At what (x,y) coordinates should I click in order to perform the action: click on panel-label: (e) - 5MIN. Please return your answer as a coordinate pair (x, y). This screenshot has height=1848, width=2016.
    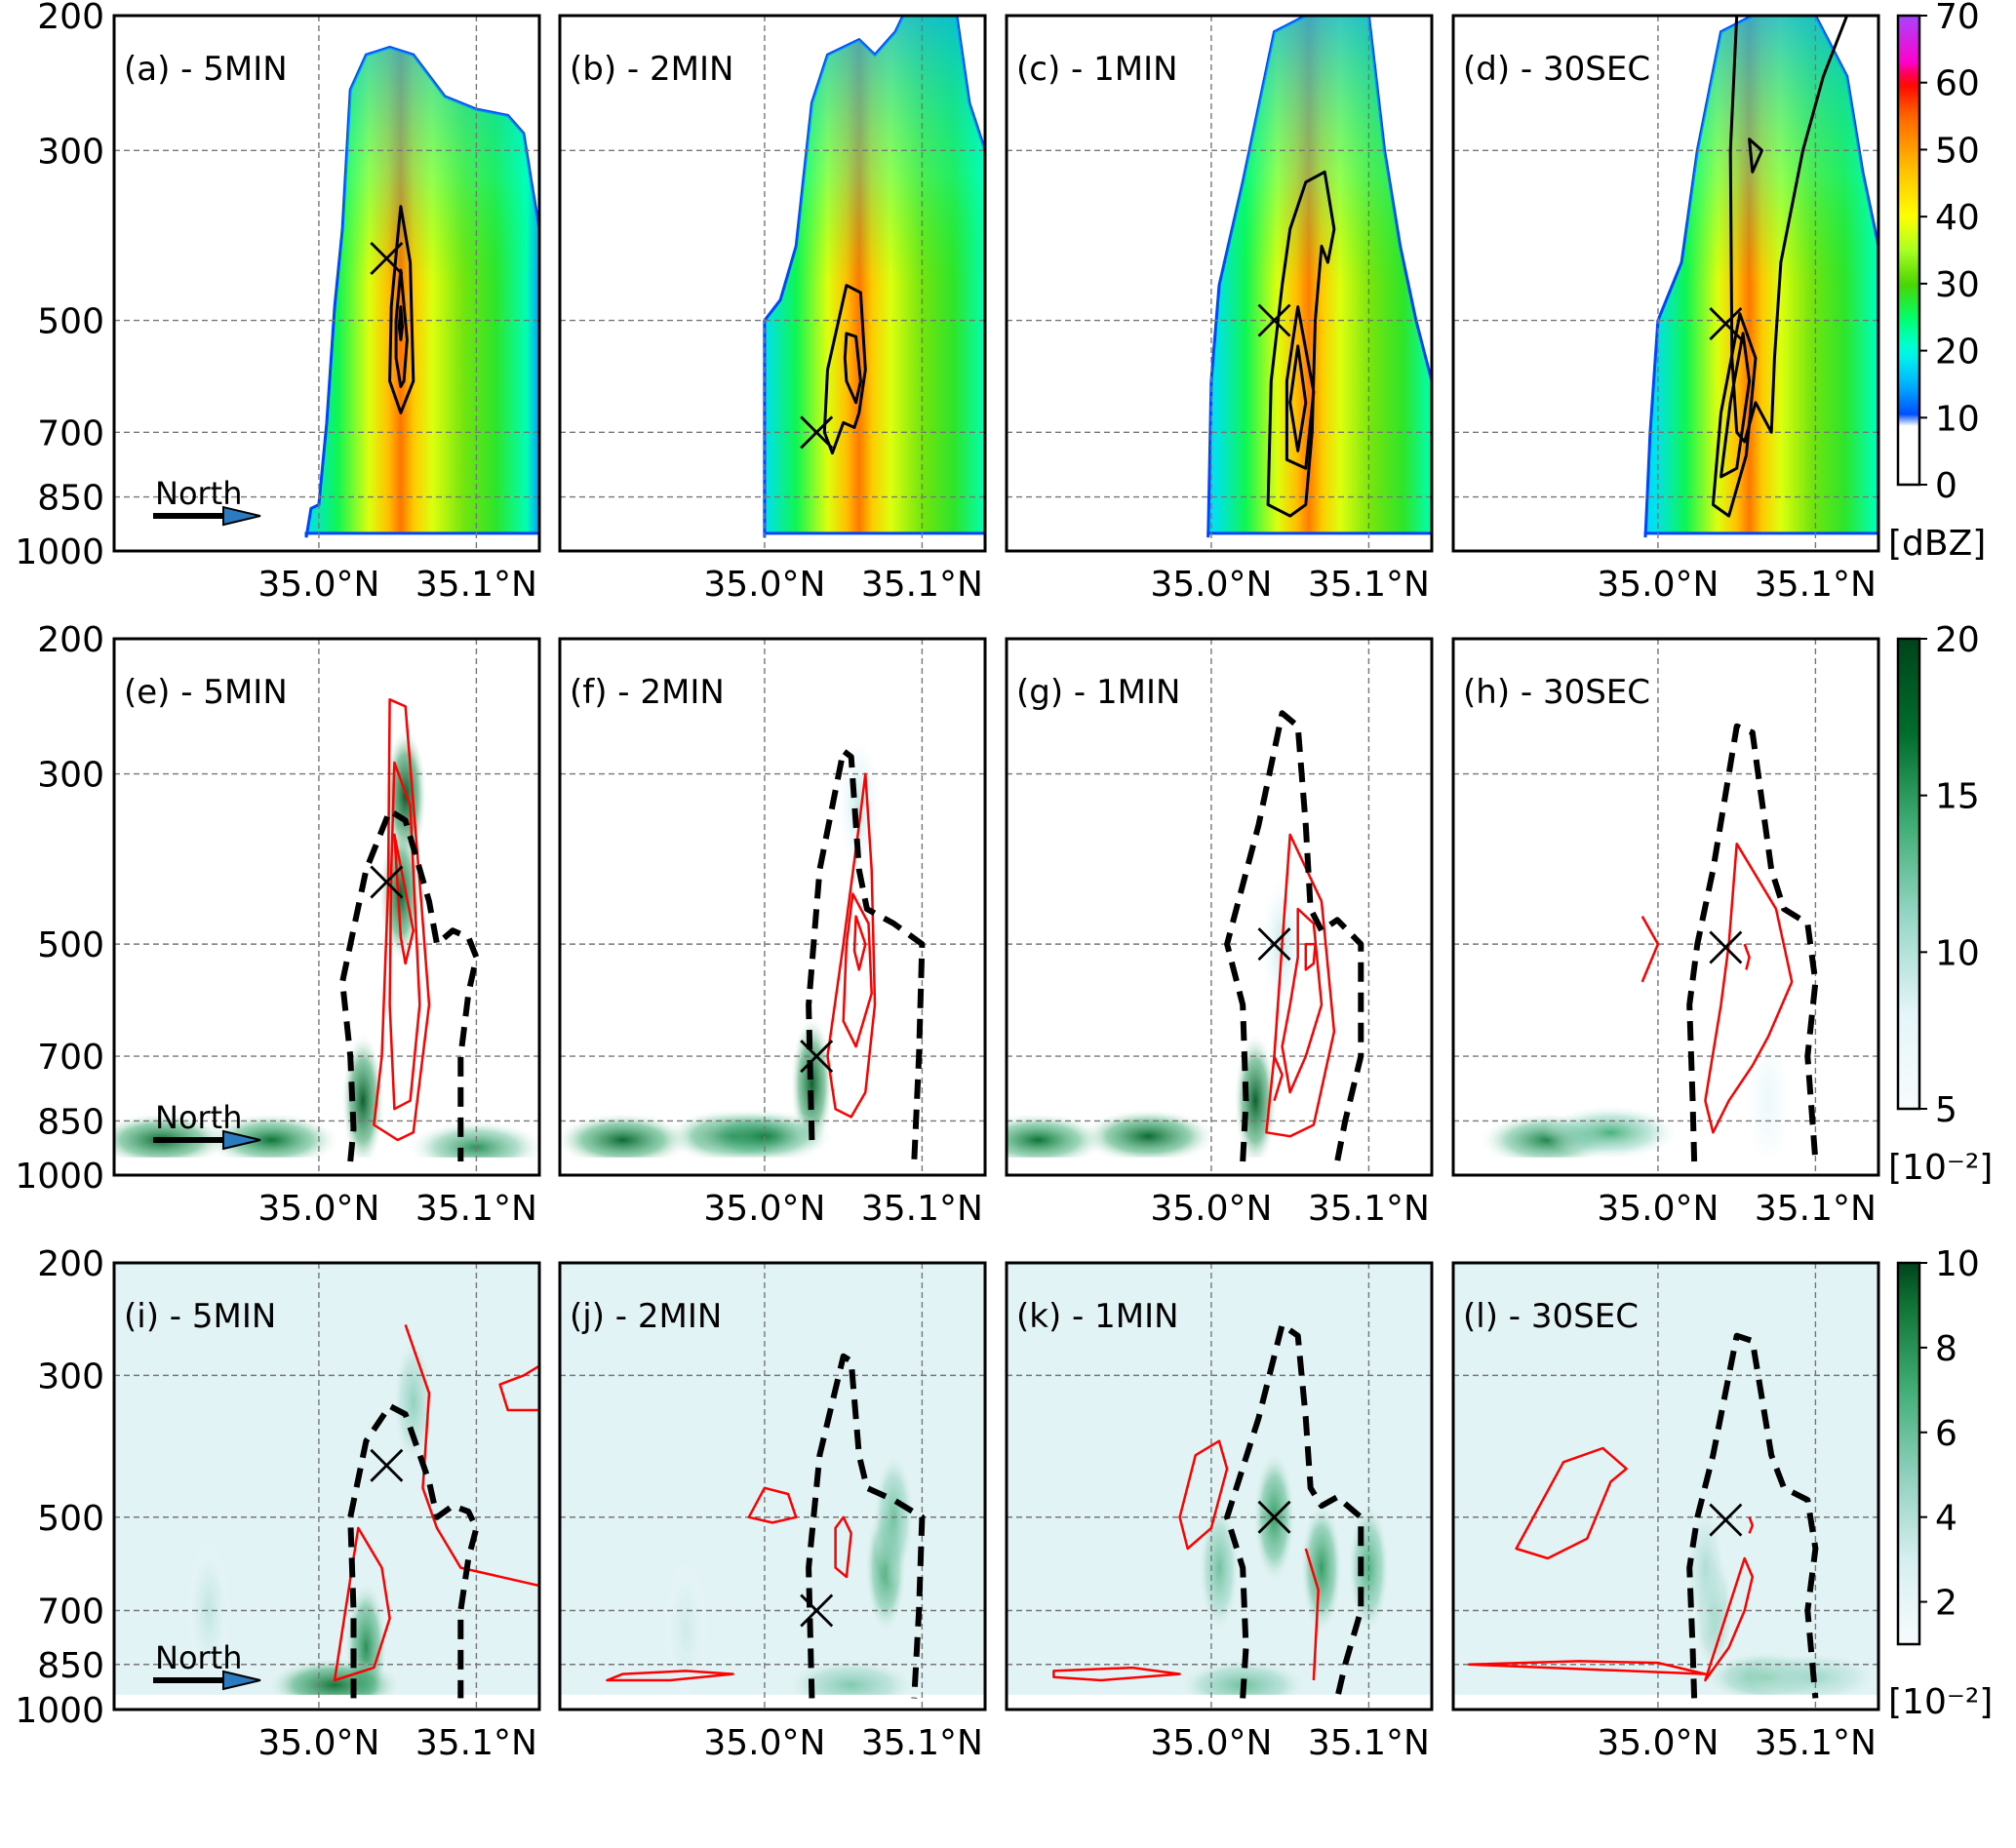
    Looking at the image, I should click on (206, 692).